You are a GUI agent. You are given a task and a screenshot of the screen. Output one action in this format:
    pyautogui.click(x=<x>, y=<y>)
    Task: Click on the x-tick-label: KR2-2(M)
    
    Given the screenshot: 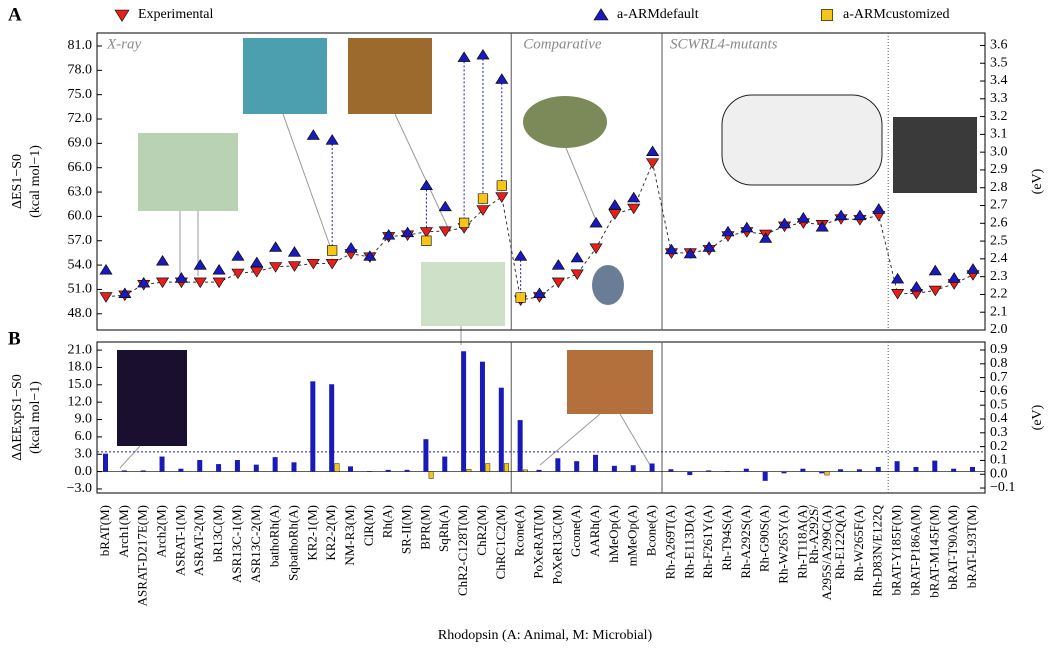 What is the action you would take?
    pyautogui.click(x=330, y=533)
    